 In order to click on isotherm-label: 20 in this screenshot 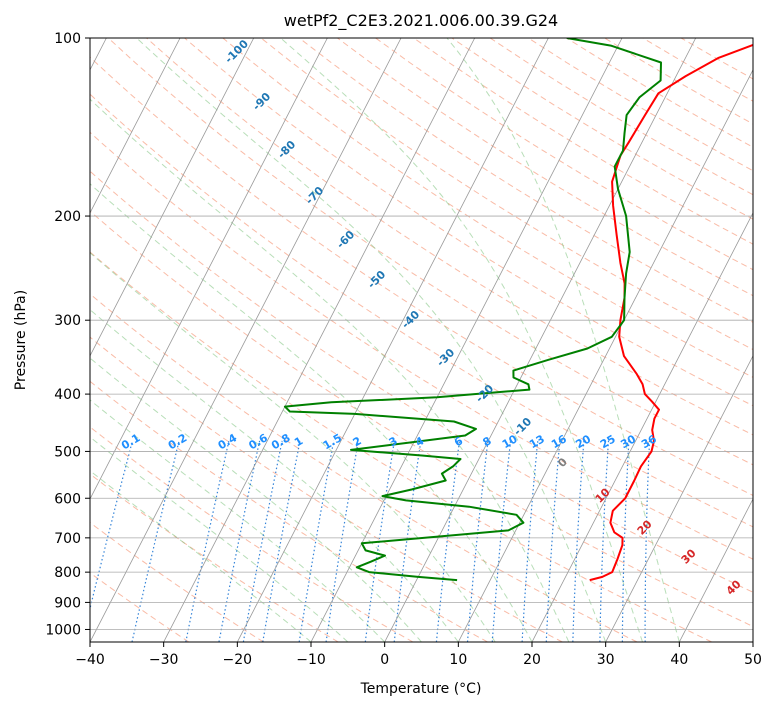, I will do `click(645, 527)`.